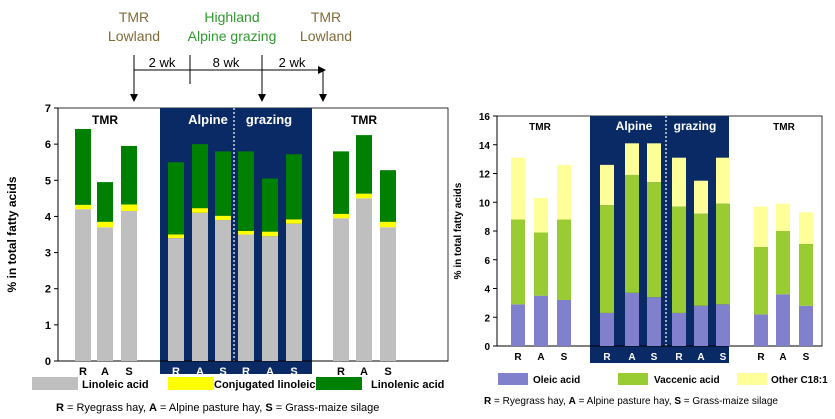  What do you see at coordinates (48, 326) in the screenshot?
I see `y-tick-label: 1` at bounding box center [48, 326].